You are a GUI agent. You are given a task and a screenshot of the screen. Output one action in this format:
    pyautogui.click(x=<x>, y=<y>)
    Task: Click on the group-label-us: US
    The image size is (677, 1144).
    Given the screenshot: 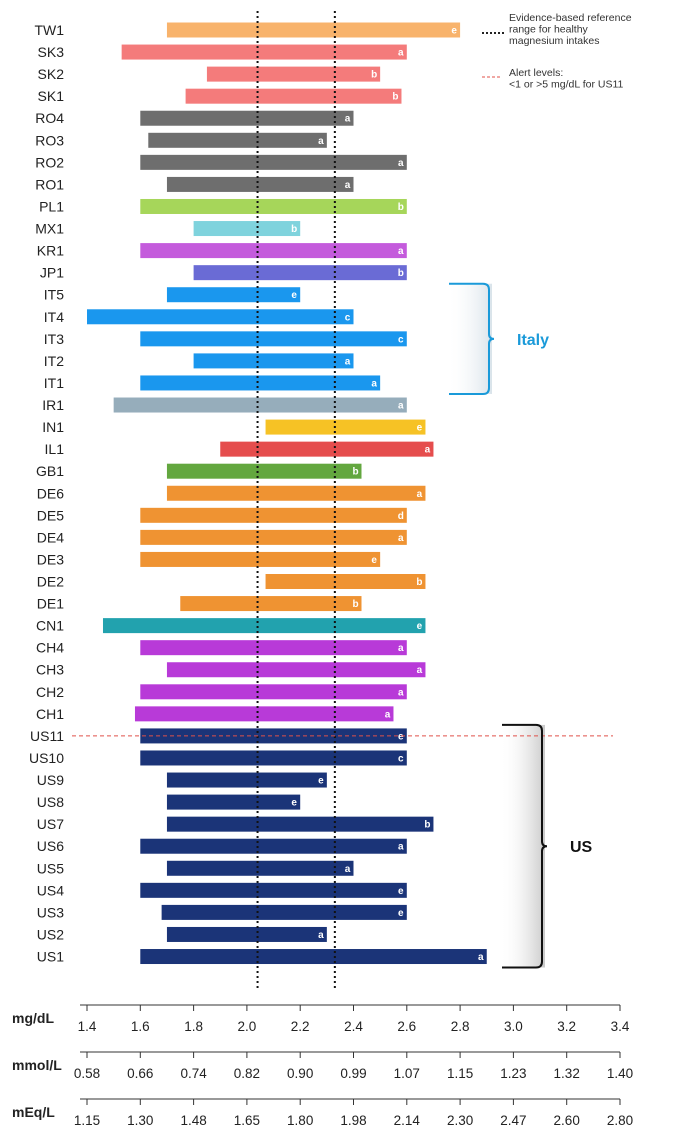 What is the action you would take?
    pyautogui.click(x=581, y=847)
    